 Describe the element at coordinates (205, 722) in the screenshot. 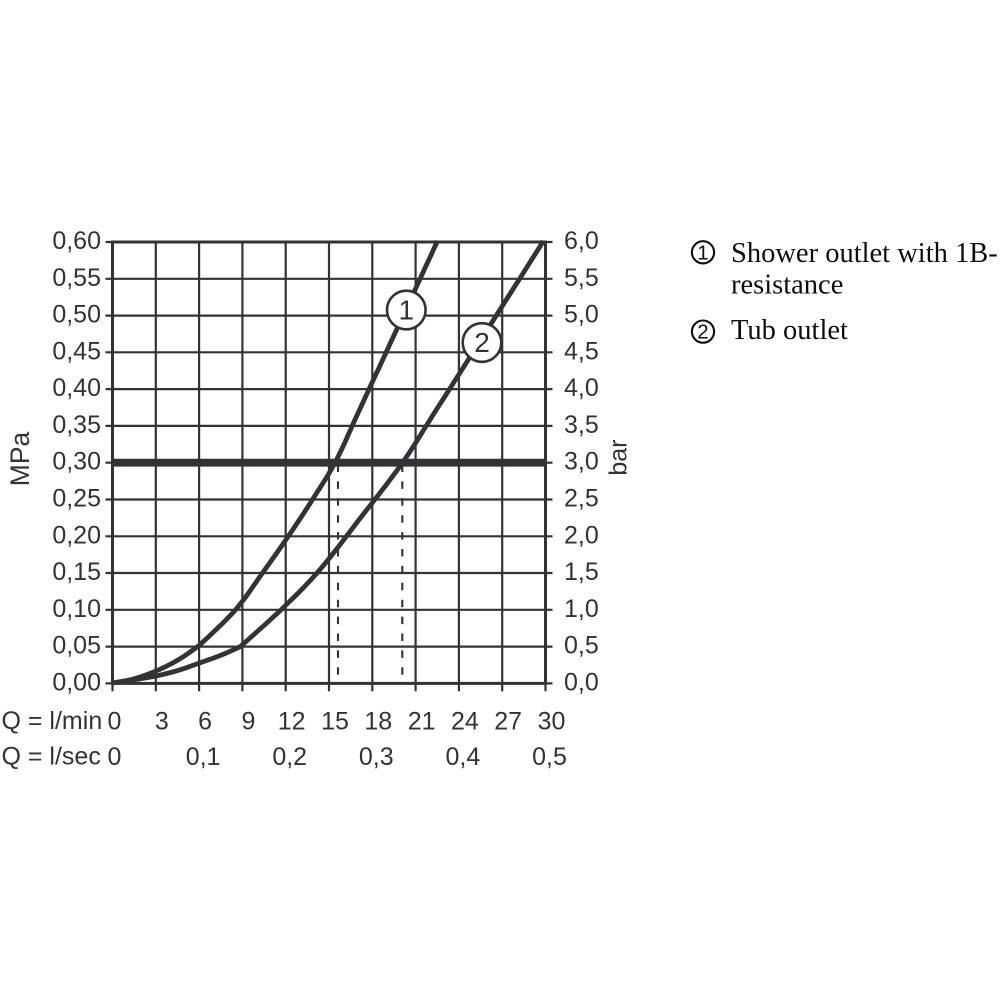

I see `svg-text: 6` at that location.